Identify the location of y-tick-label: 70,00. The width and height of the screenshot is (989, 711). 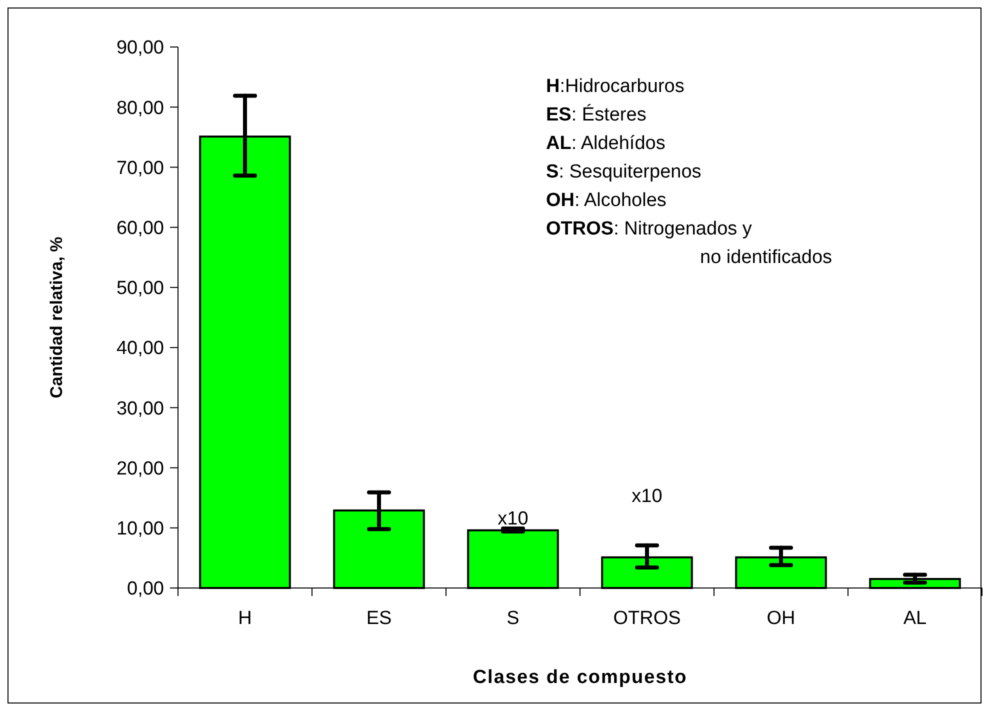
(140, 168).